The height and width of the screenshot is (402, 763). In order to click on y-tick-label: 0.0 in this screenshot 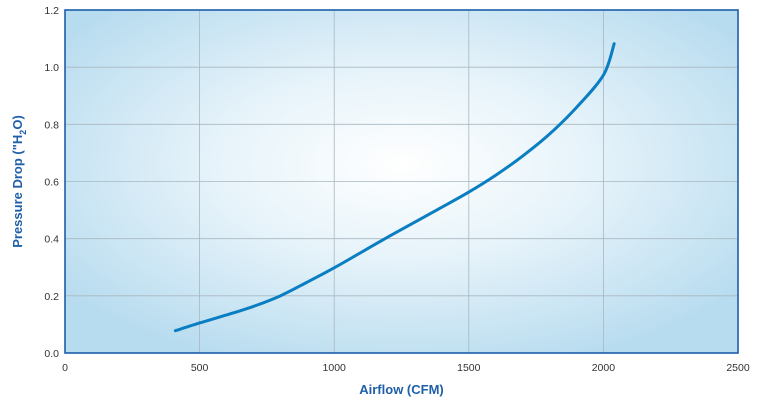, I will do `click(51, 354)`.